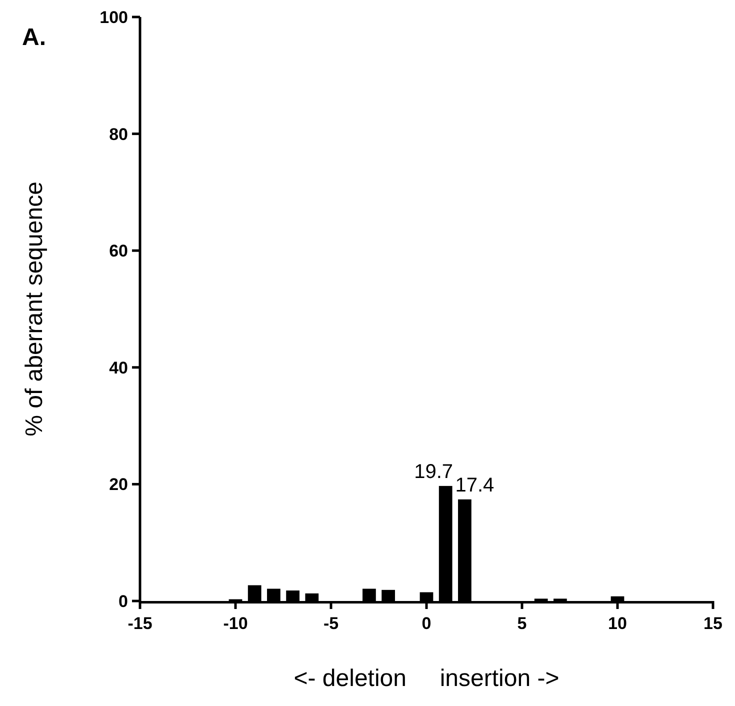 This screenshot has height=706, width=735. Describe the element at coordinates (34, 309) in the screenshot. I see `y-axis-title: % of aberrant sequence` at that location.